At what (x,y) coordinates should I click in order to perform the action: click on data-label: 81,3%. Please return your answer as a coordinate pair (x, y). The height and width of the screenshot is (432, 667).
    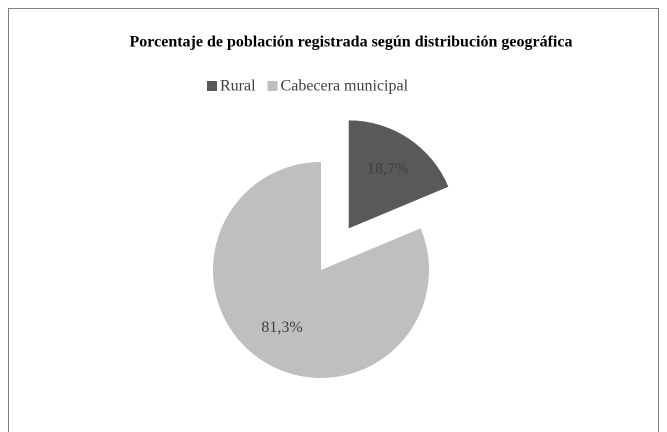
    Looking at the image, I should click on (281, 327).